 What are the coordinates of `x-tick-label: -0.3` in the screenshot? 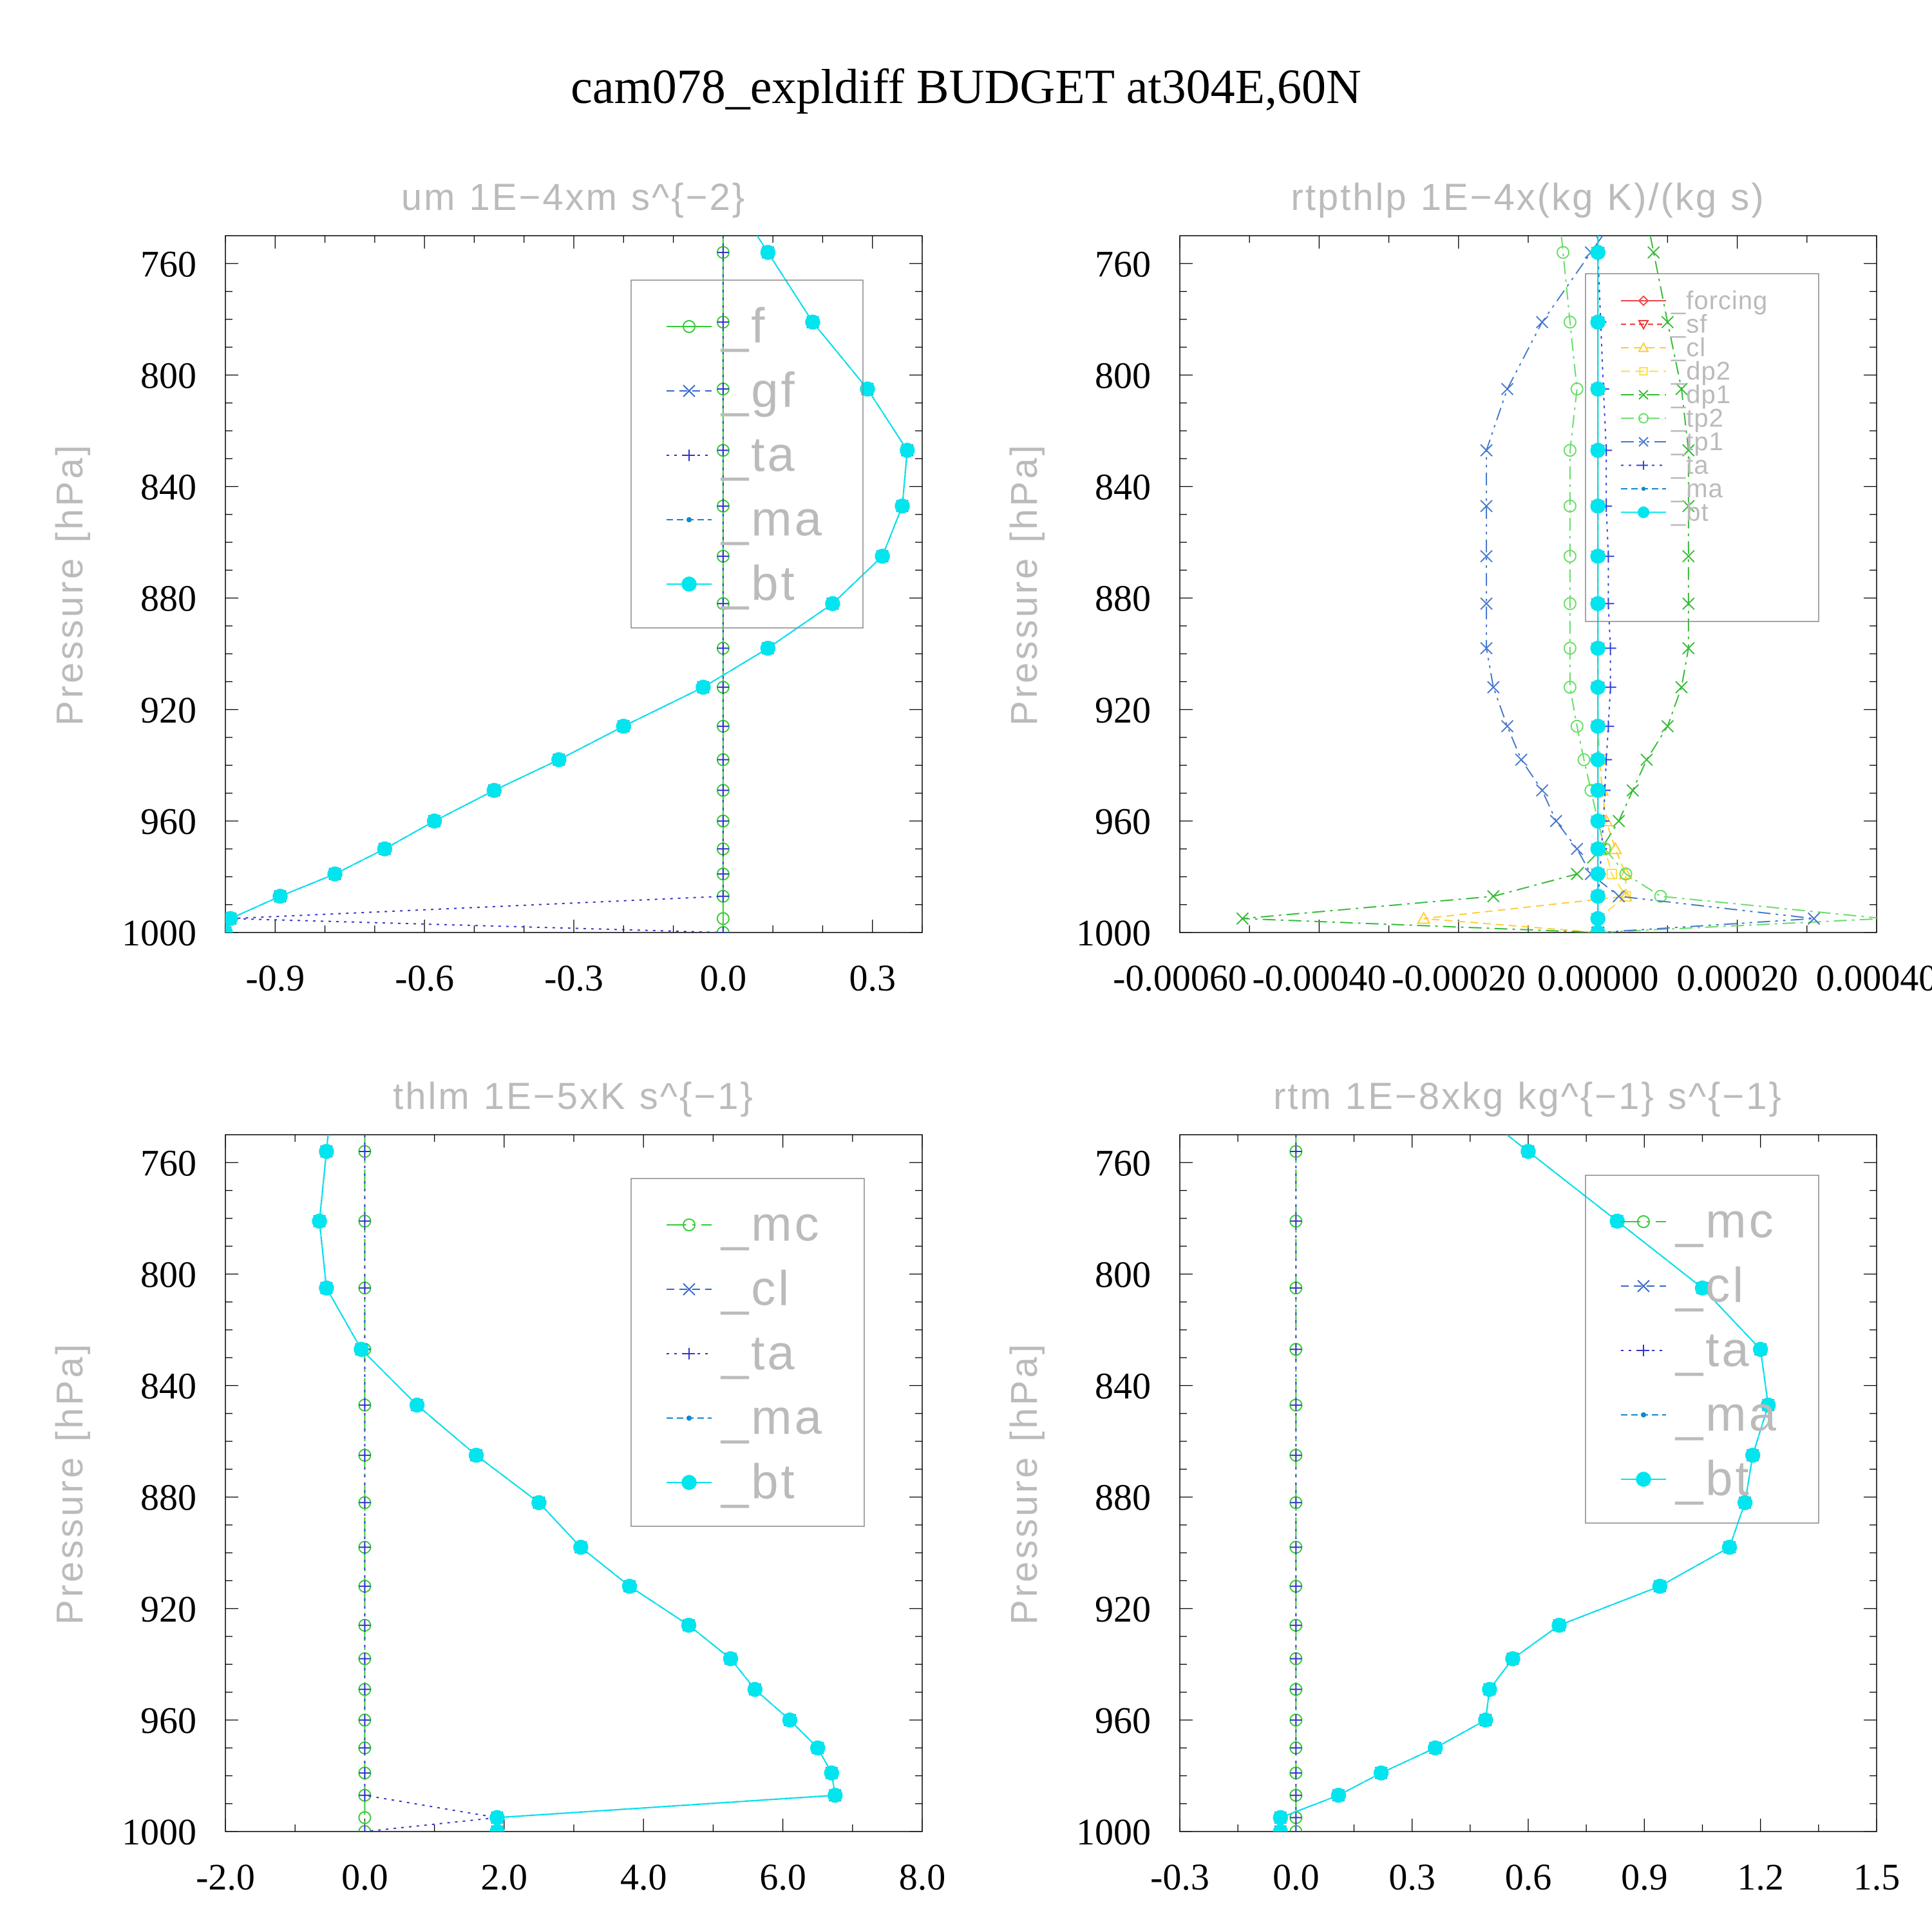 It's located at (573, 978).